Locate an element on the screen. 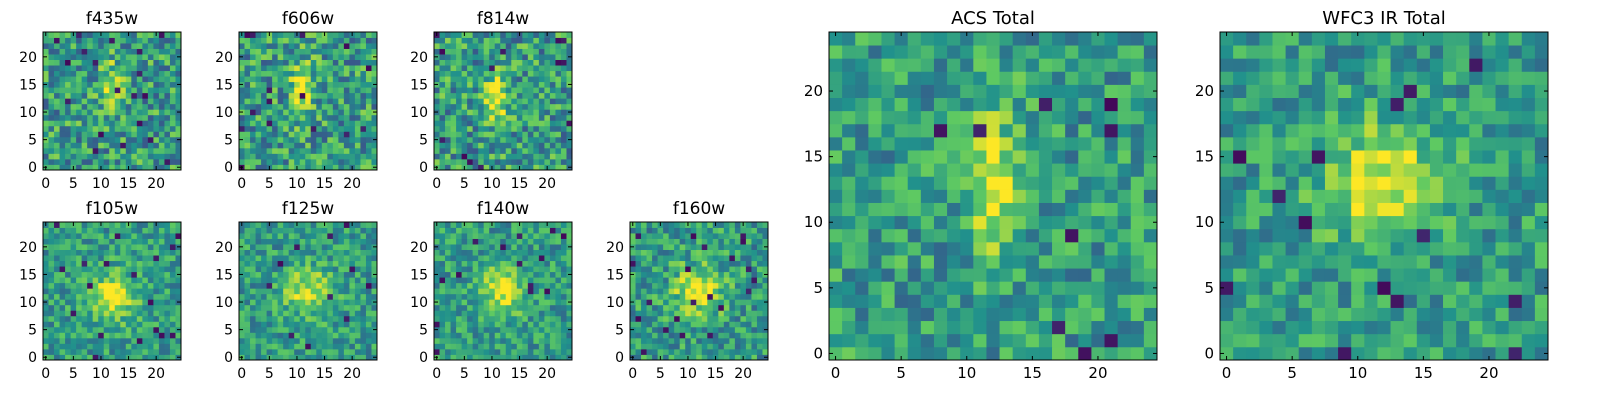  y-tick-label: 20 is located at coordinates (28, 58).